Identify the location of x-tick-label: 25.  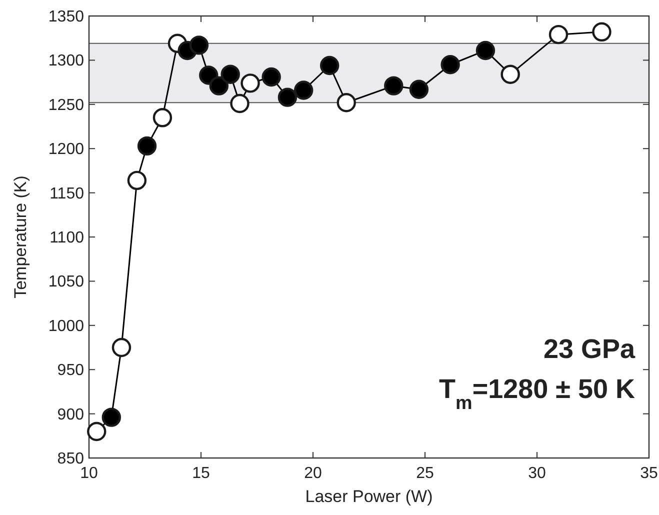
(425, 473).